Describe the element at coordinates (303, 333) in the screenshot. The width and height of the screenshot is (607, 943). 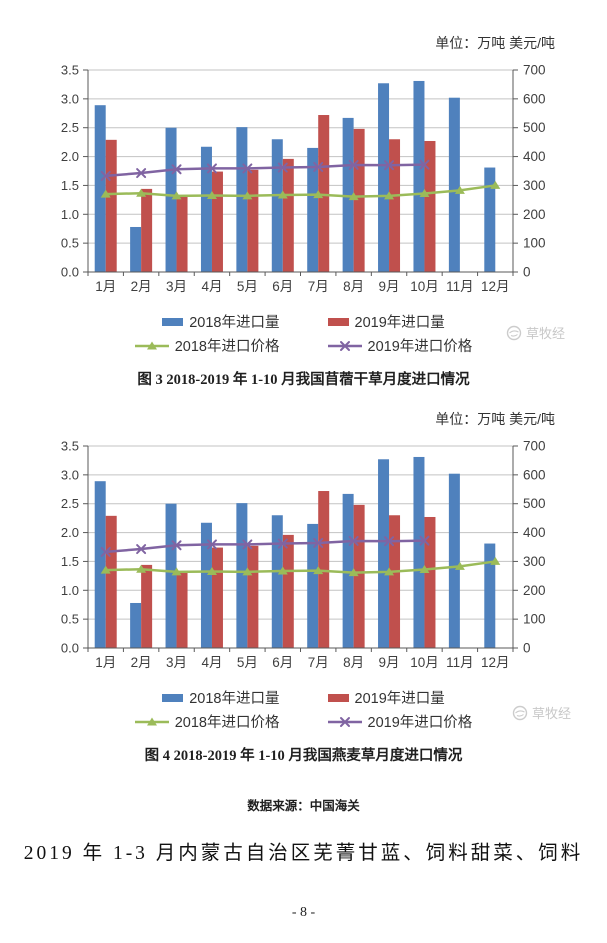
I see `figure3-legend: 2018年进口量 2019年进口量 2018年进口价格 2019年进口价格` at that location.